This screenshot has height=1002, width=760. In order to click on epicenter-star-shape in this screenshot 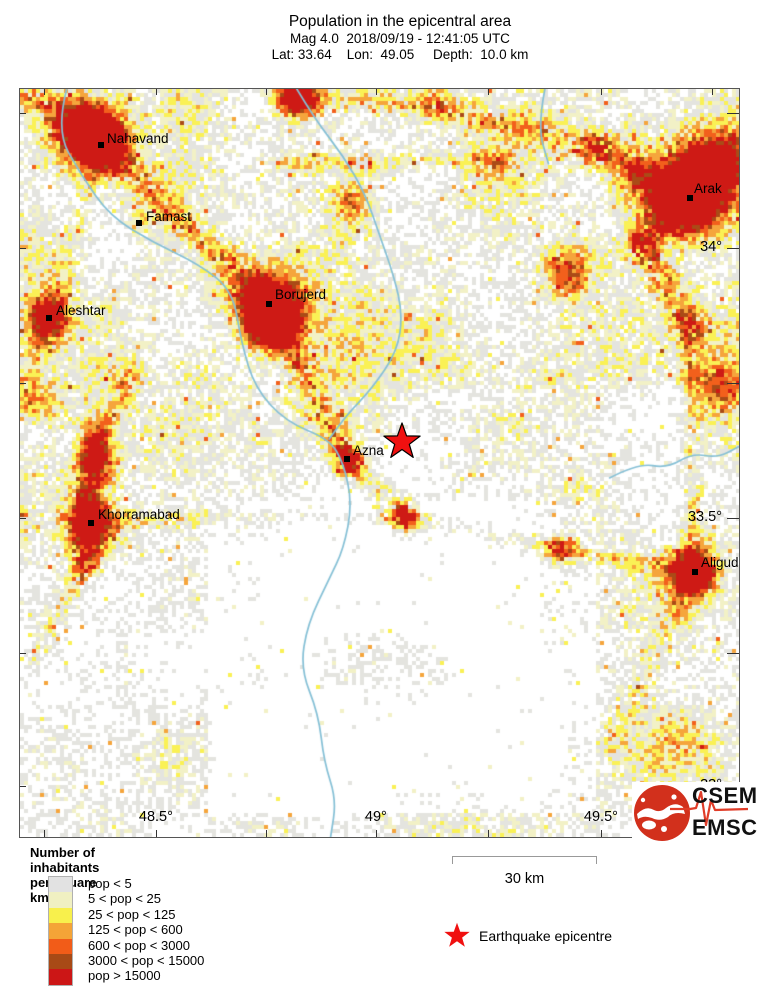, I will do `click(402, 440)`.